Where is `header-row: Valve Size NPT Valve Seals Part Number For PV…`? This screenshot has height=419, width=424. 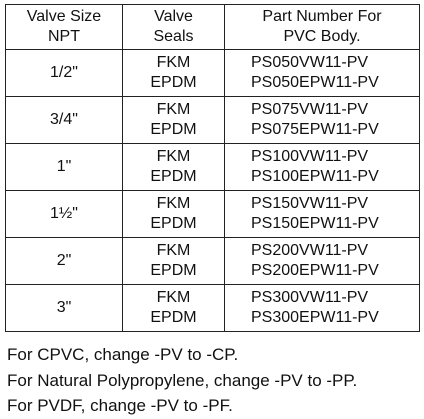
header-row: Valve Size NPT Valve Seals Part Number For PV… is located at coordinates (212, 27).